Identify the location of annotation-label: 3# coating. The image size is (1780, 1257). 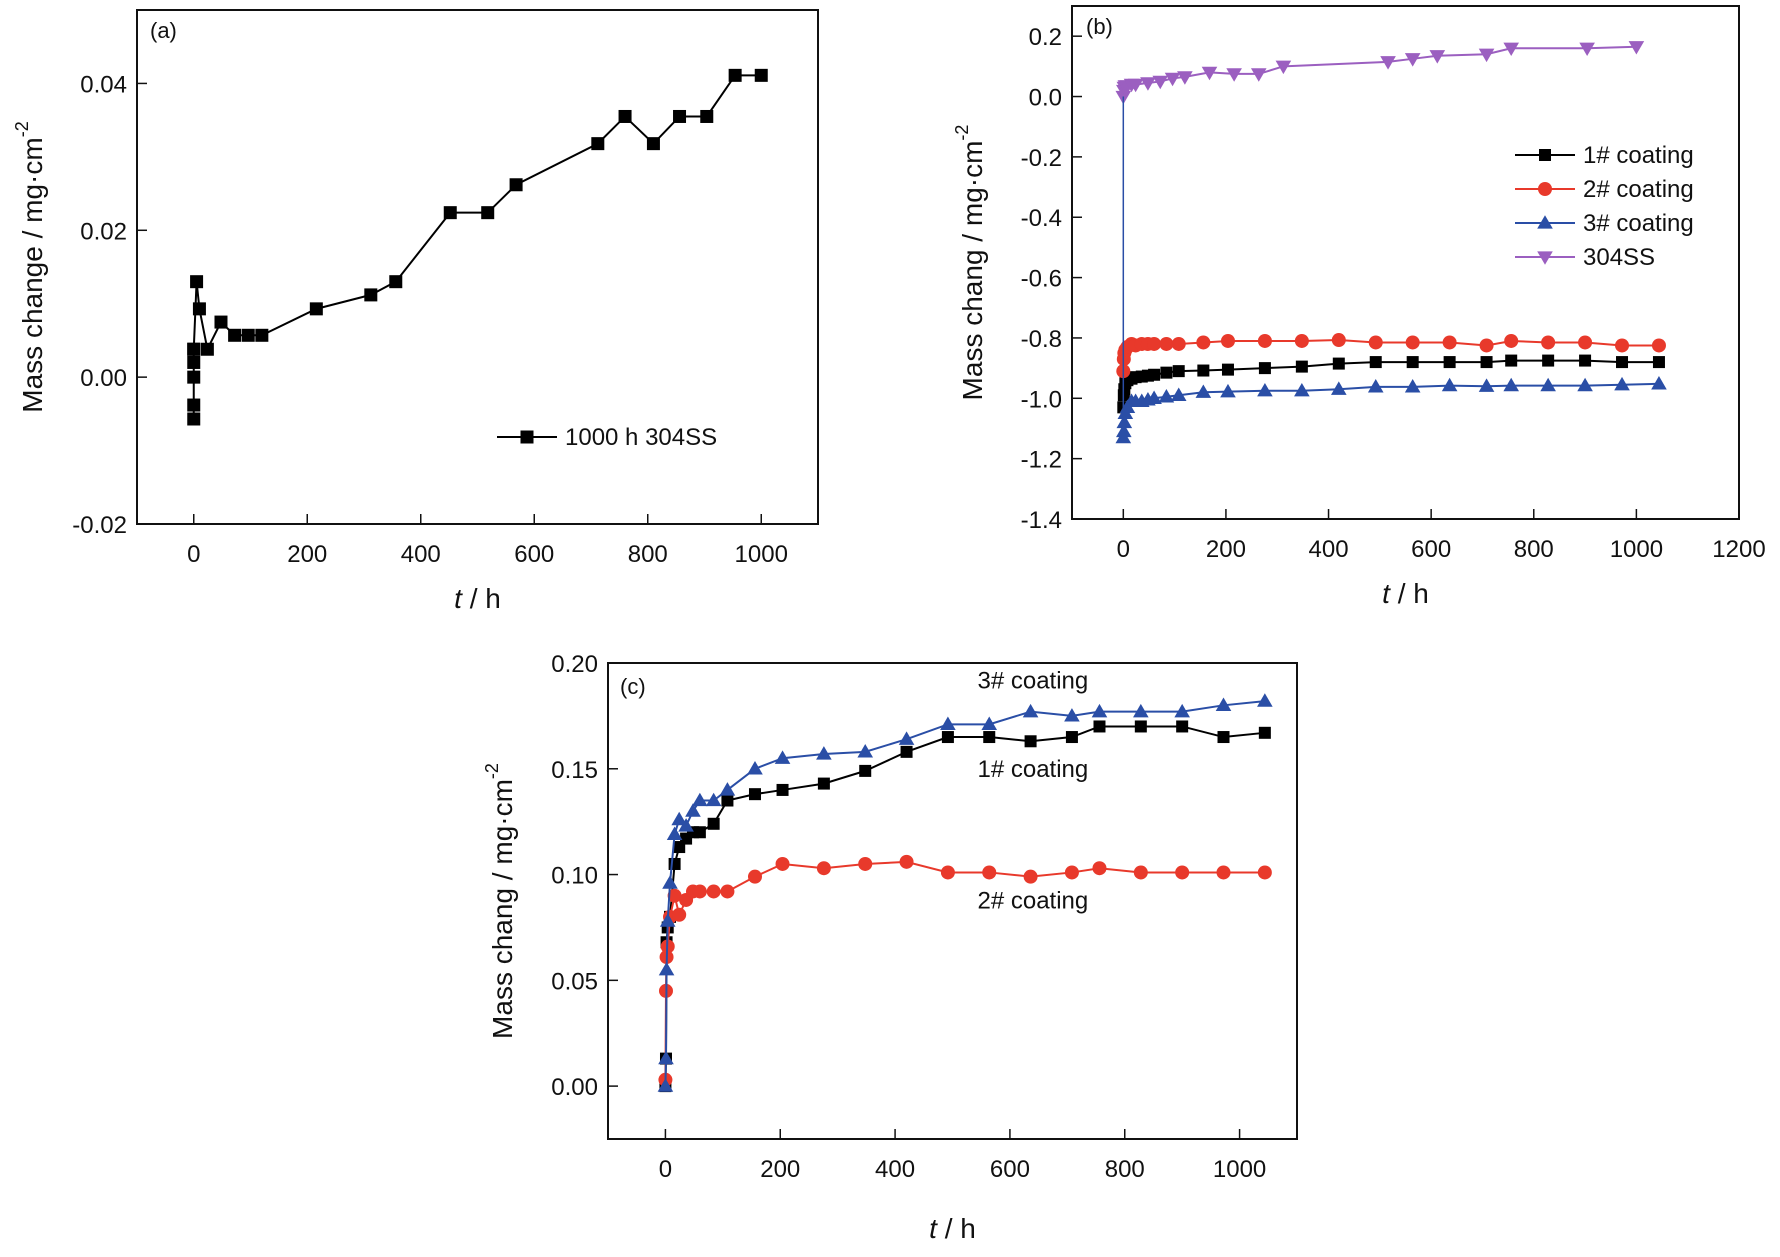
(1033, 680).